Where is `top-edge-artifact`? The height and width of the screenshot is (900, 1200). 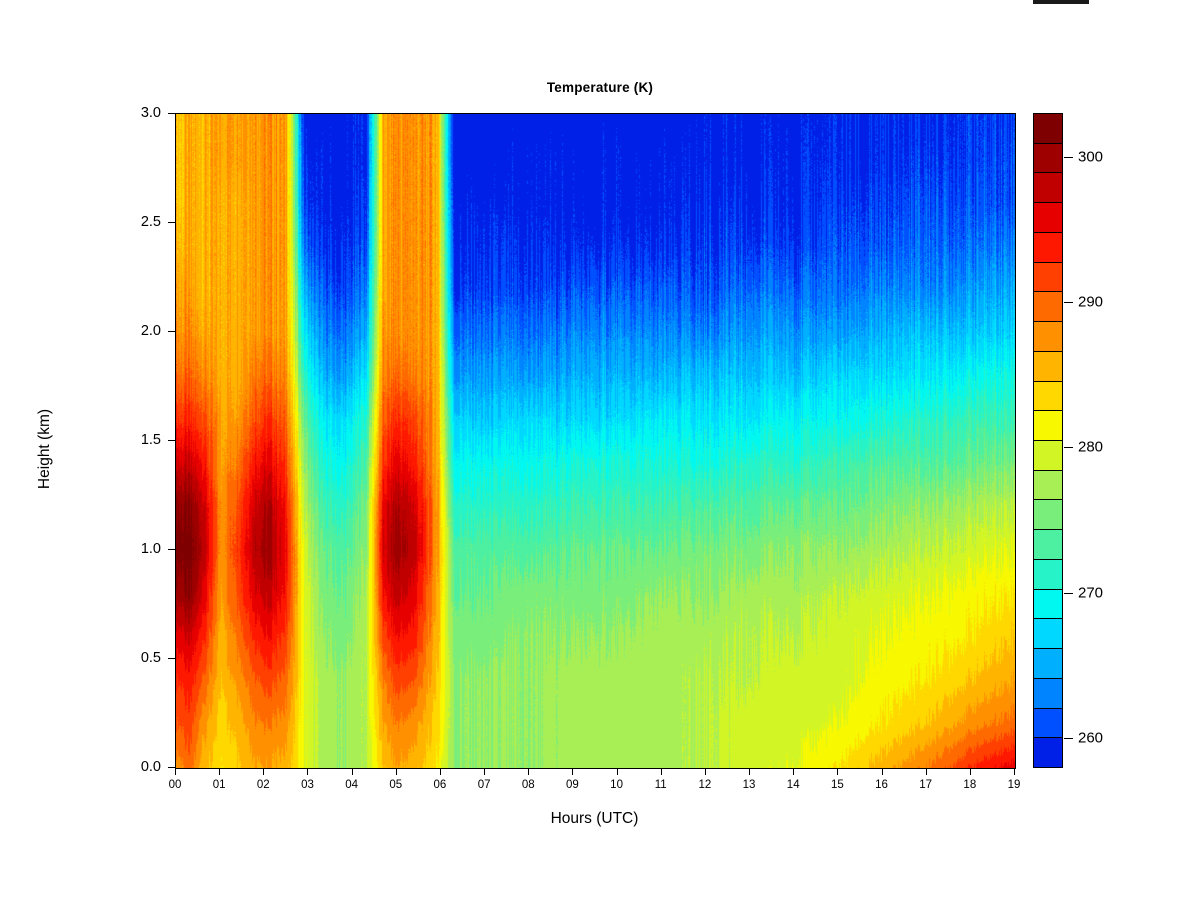
top-edge-artifact is located at coordinates (1061, 2).